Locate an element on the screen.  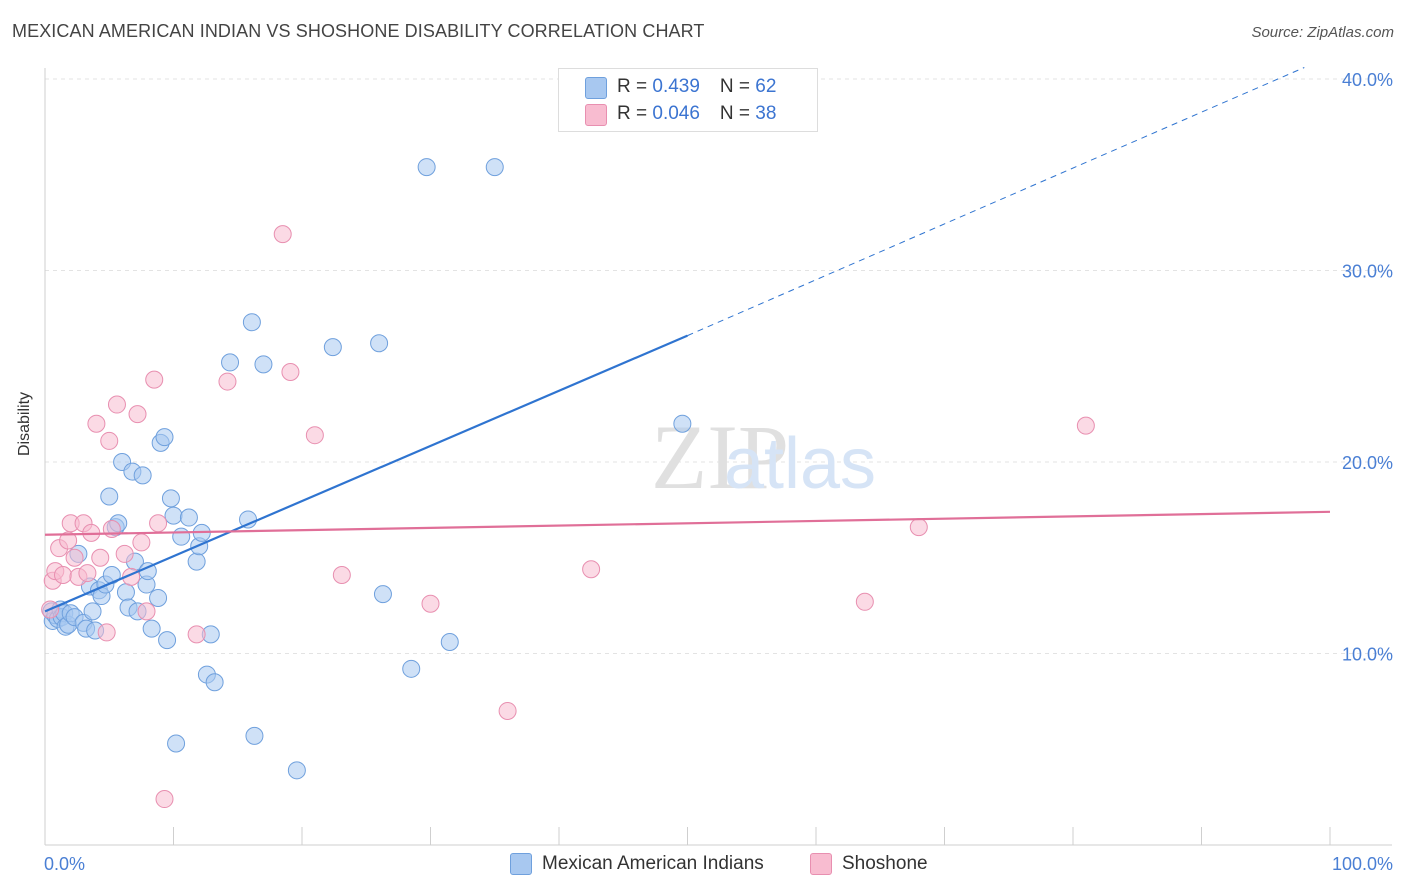
trend-line-mexican is located at coordinates (366, 473).